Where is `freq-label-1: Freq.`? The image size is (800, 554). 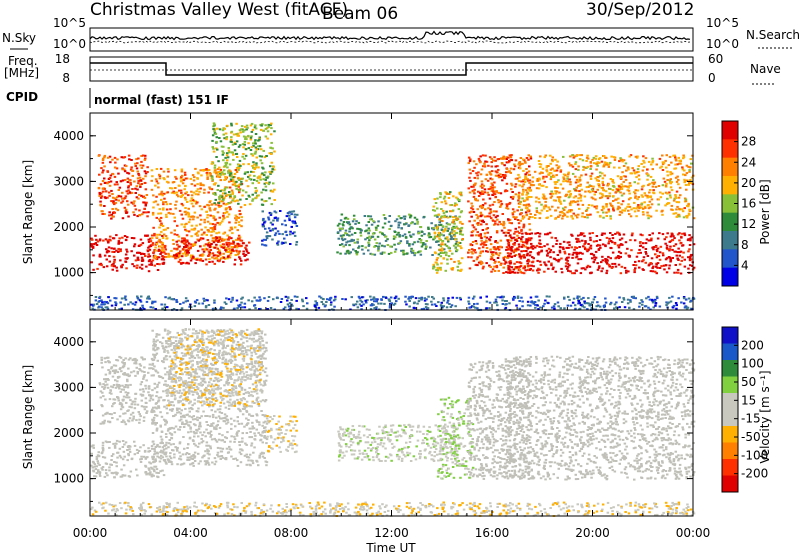
freq-label-1: Freq. is located at coordinates (23, 61).